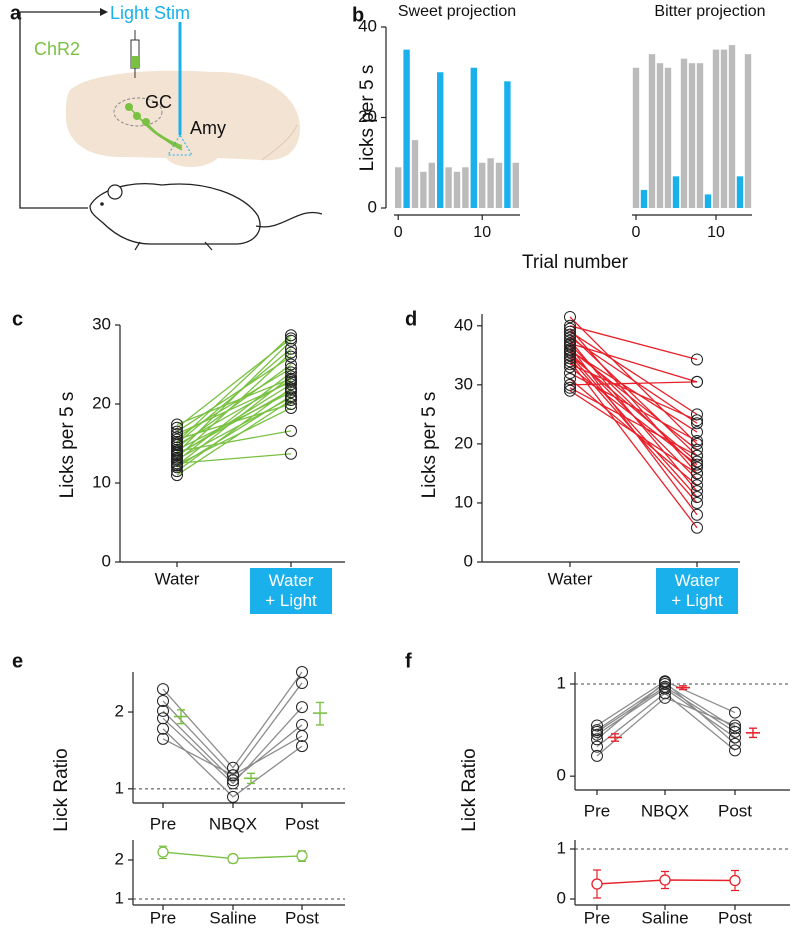  Describe the element at coordinates (408, 661) in the screenshot. I see `panel-label: f` at that location.